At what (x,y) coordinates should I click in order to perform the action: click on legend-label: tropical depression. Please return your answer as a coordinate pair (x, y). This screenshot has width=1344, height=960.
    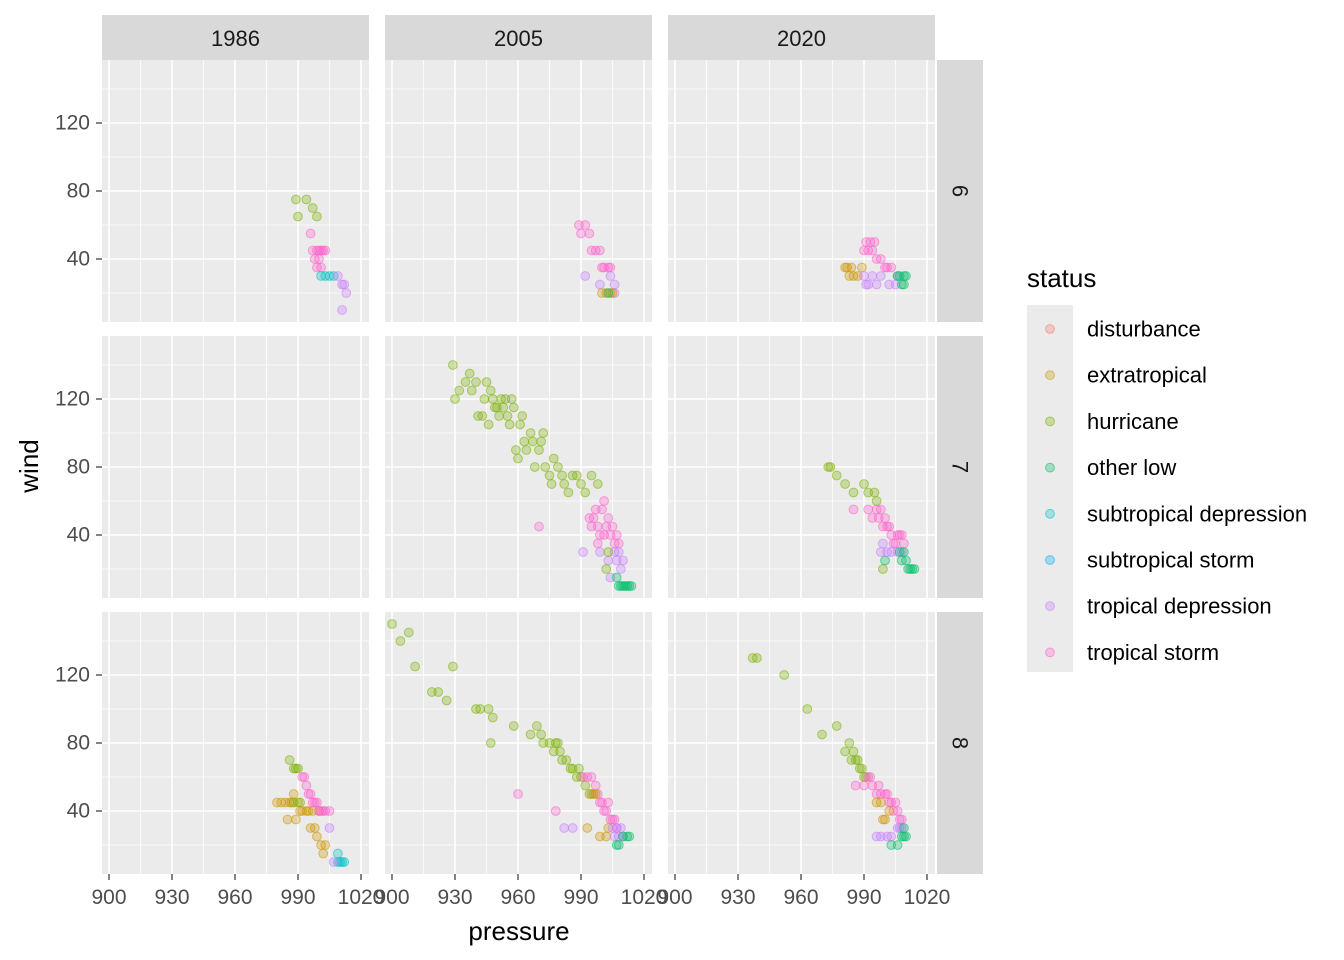
    Looking at the image, I should click on (1179, 606).